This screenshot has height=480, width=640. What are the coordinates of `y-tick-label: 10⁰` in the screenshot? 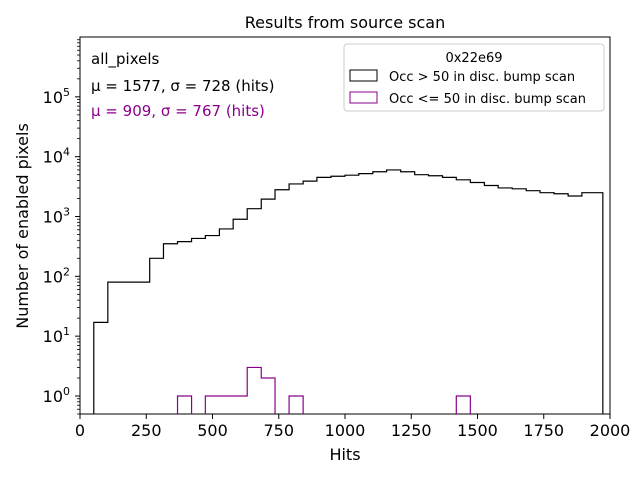 It's located at (56, 395).